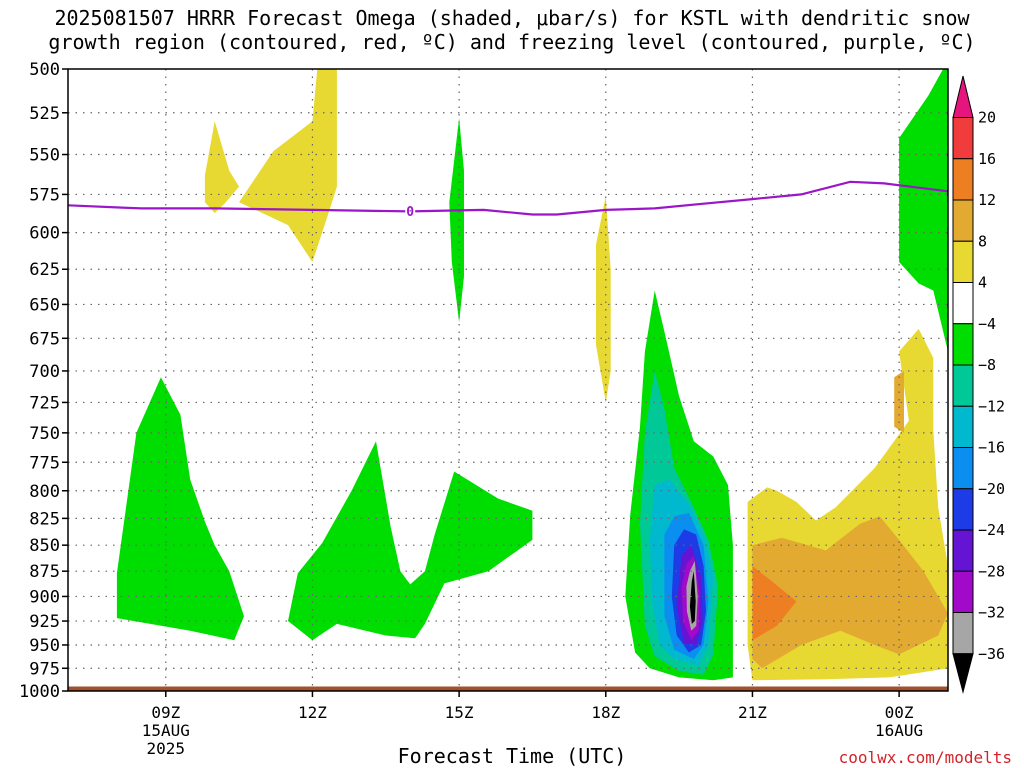  What do you see at coordinates (39, 692) in the screenshot?
I see `y-tick-label-1000: 1000` at bounding box center [39, 692].